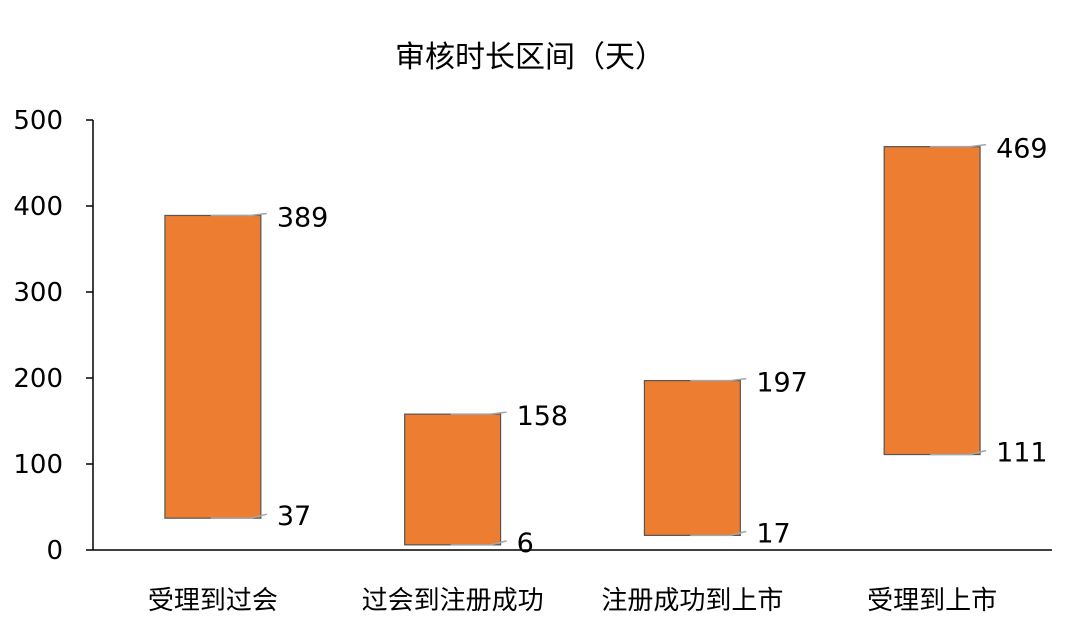 The image size is (1080, 638). I want to click on x-category-label: 受理到上市, so click(932, 601).